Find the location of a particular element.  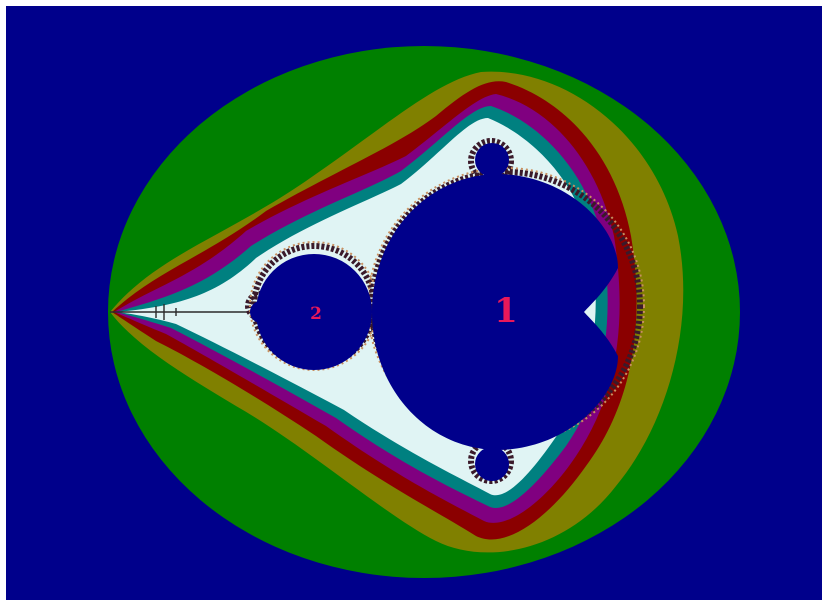

label-period-2-bulb: 2 is located at coordinates (316, 314).